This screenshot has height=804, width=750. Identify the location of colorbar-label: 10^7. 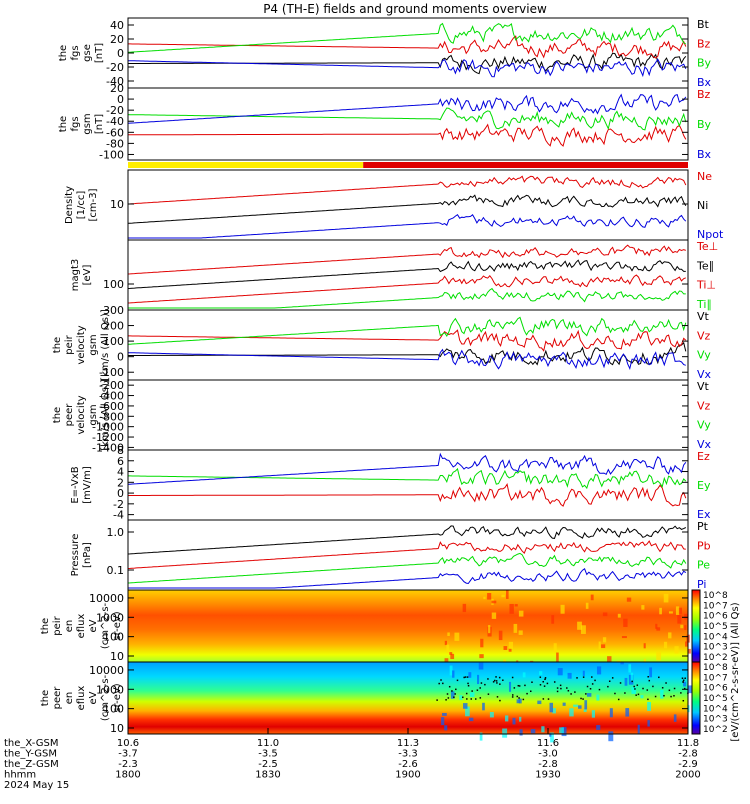
(715, 606).